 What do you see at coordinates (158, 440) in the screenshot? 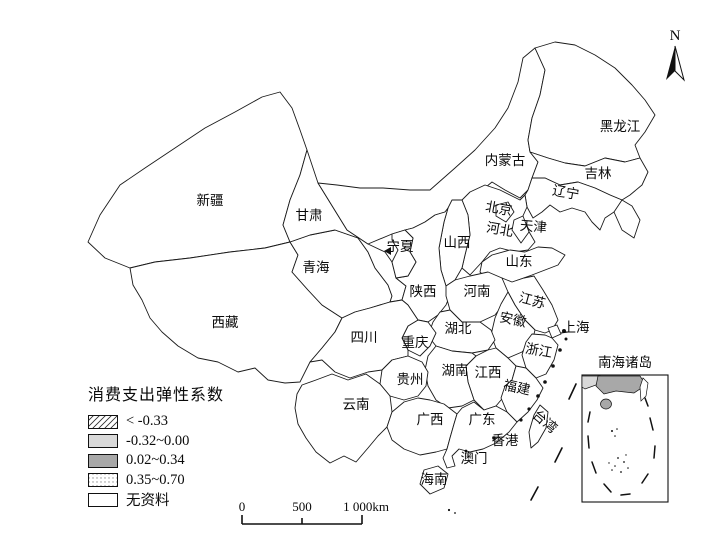
I see `legend-label: -0.32~0.00` at bounding box center [158, 440].